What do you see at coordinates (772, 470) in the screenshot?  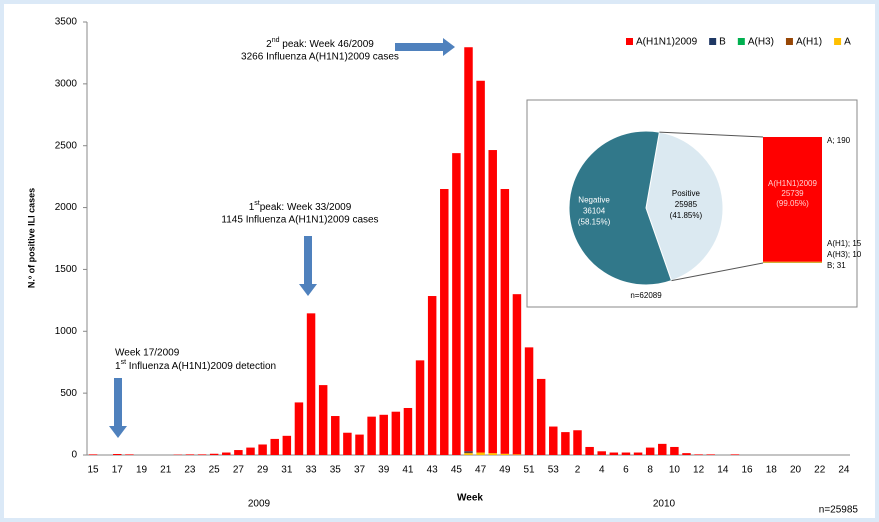 I see `x-tick-label: 18` at bounding box center [772, 470].